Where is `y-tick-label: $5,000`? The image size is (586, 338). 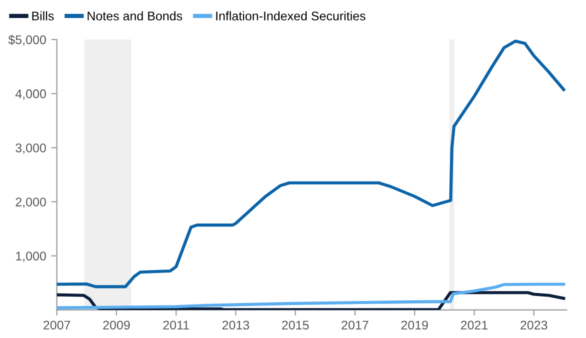 y-tick-label: $5,000 is located at coordinates (27, 40).